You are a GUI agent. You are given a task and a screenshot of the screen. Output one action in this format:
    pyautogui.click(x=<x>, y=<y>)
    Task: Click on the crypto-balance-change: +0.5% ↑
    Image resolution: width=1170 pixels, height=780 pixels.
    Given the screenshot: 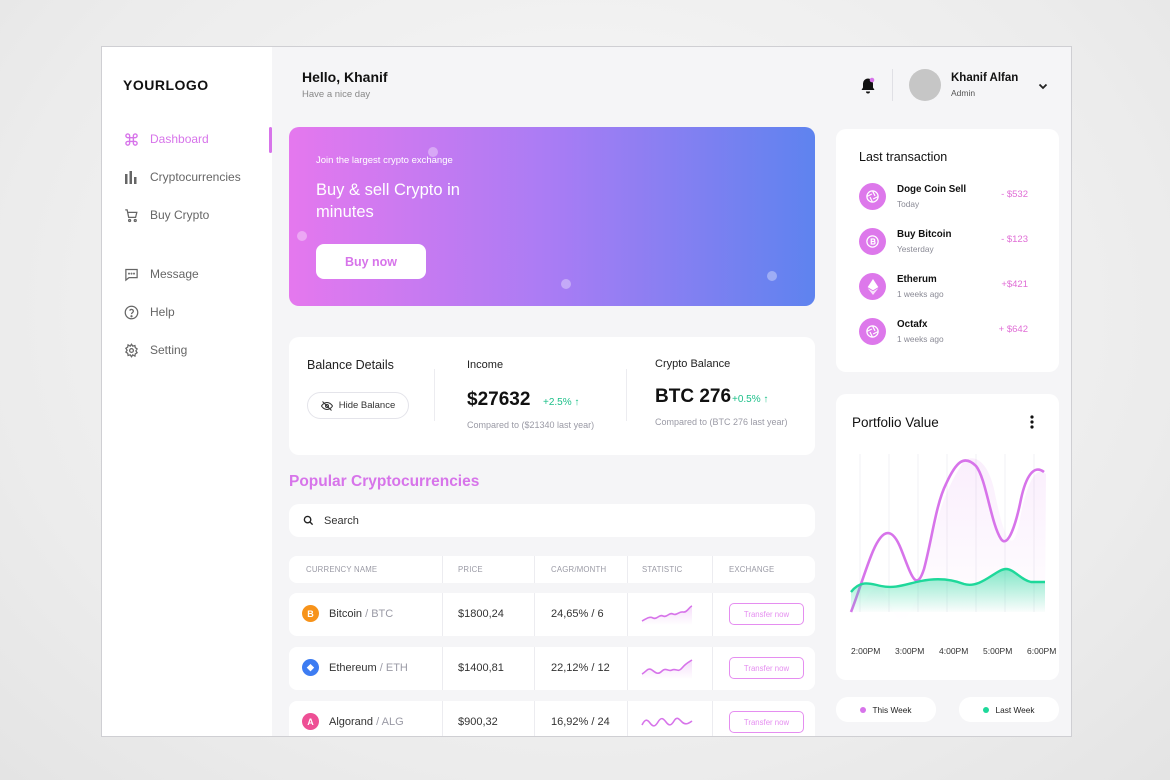 What is the action you would take?
    pyautogui.click(x=750, y=399)
    